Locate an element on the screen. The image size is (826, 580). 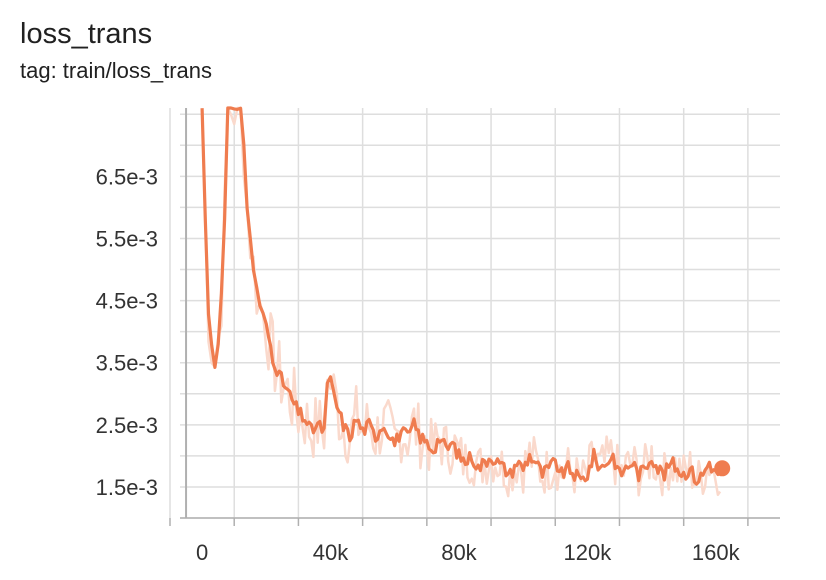
chart-tag: tag: train/loss_trans is located at coordinates (116, 70).